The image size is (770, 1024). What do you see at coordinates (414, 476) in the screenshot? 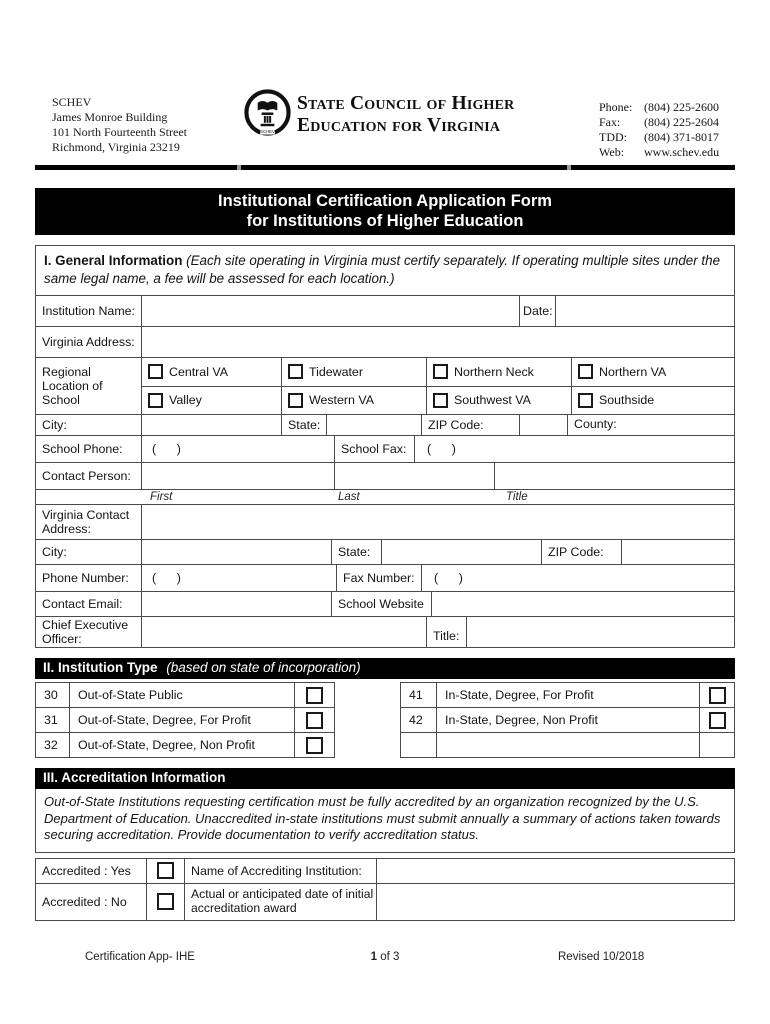
I see `contact-last-input` at bounding box center [414, 476].